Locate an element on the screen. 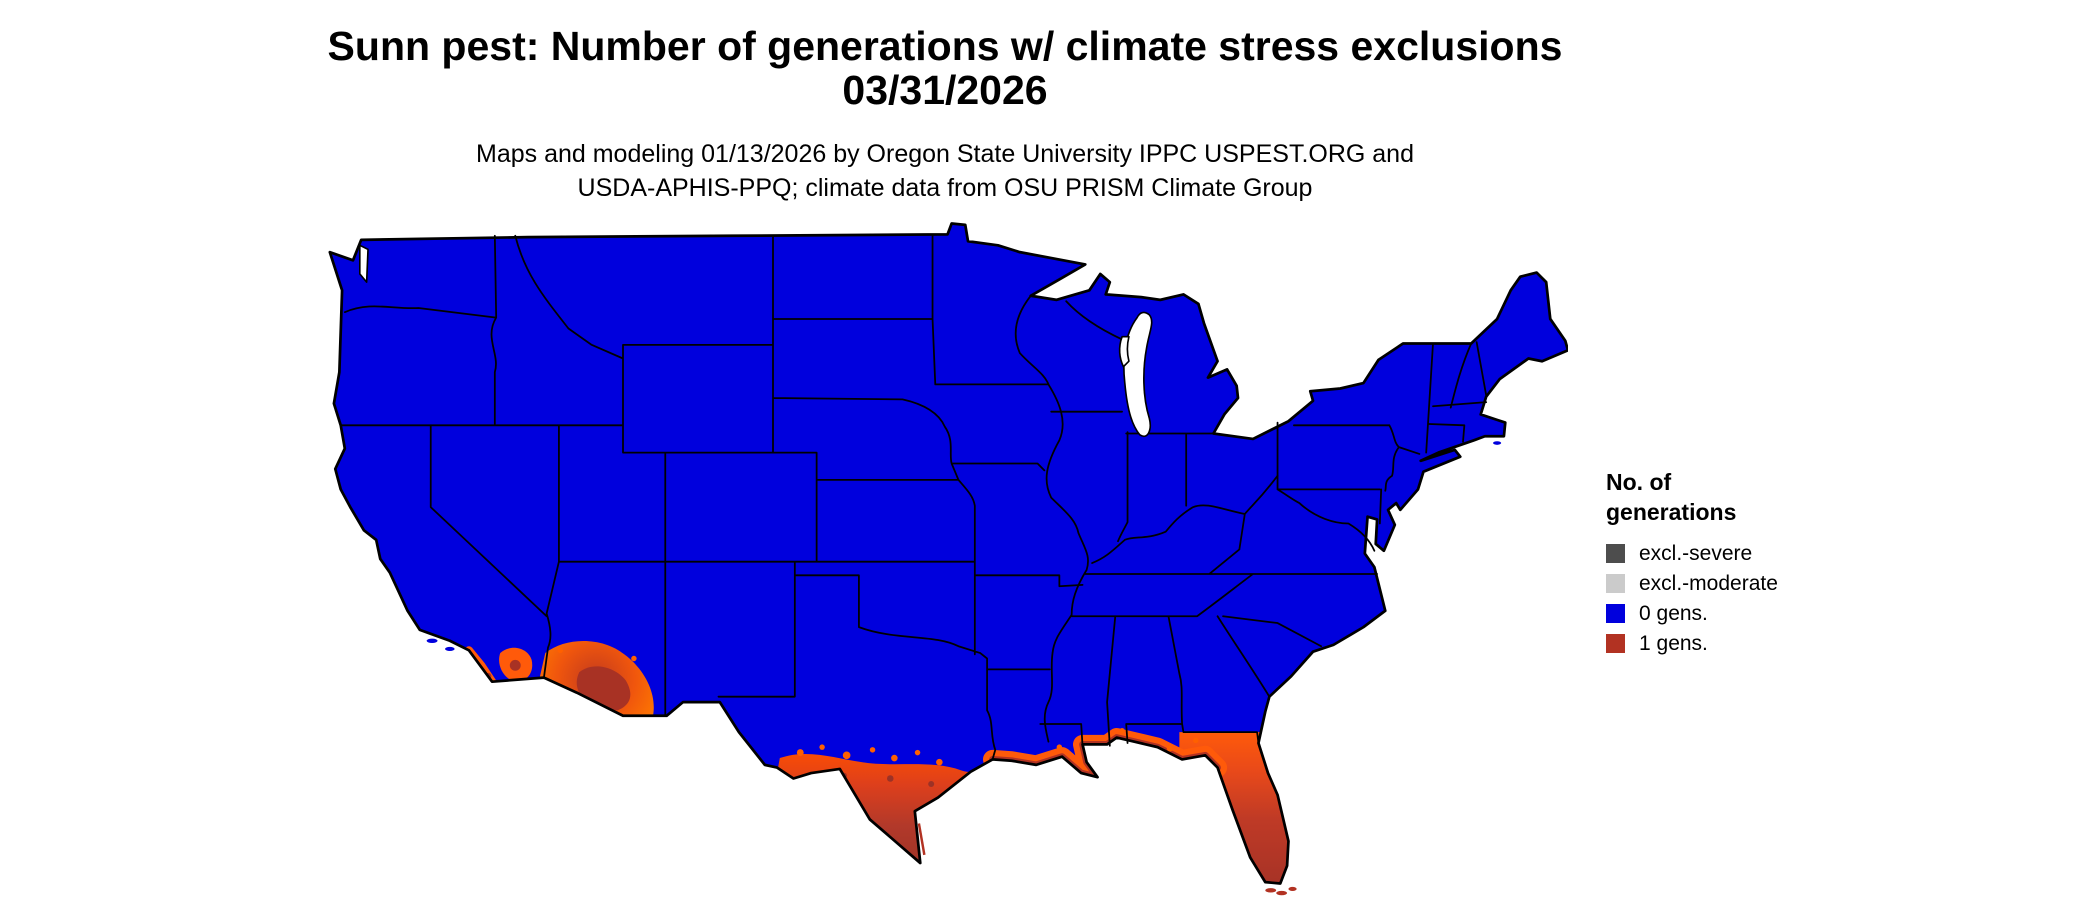  legend-item: 1 gens. is located at coordinates (1746, 643).